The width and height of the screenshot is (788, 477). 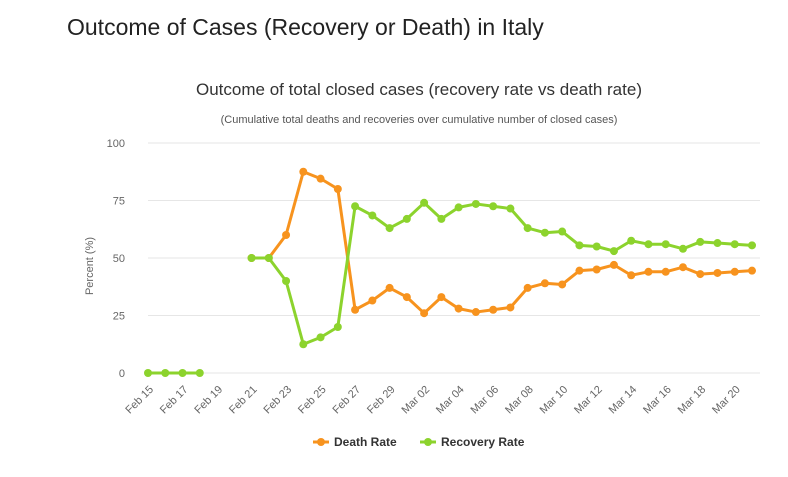 I want to click on y-axis-label: Percent (%), so click(x=90, y=266).